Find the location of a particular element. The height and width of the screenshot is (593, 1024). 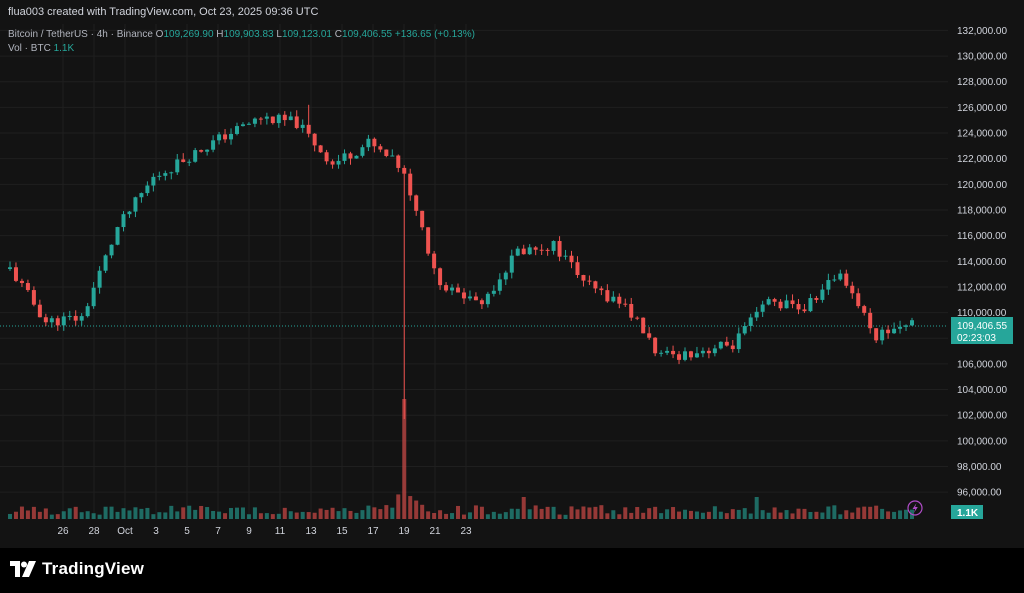

close-value: 109,406.55 is located at coordinates (367, 34).